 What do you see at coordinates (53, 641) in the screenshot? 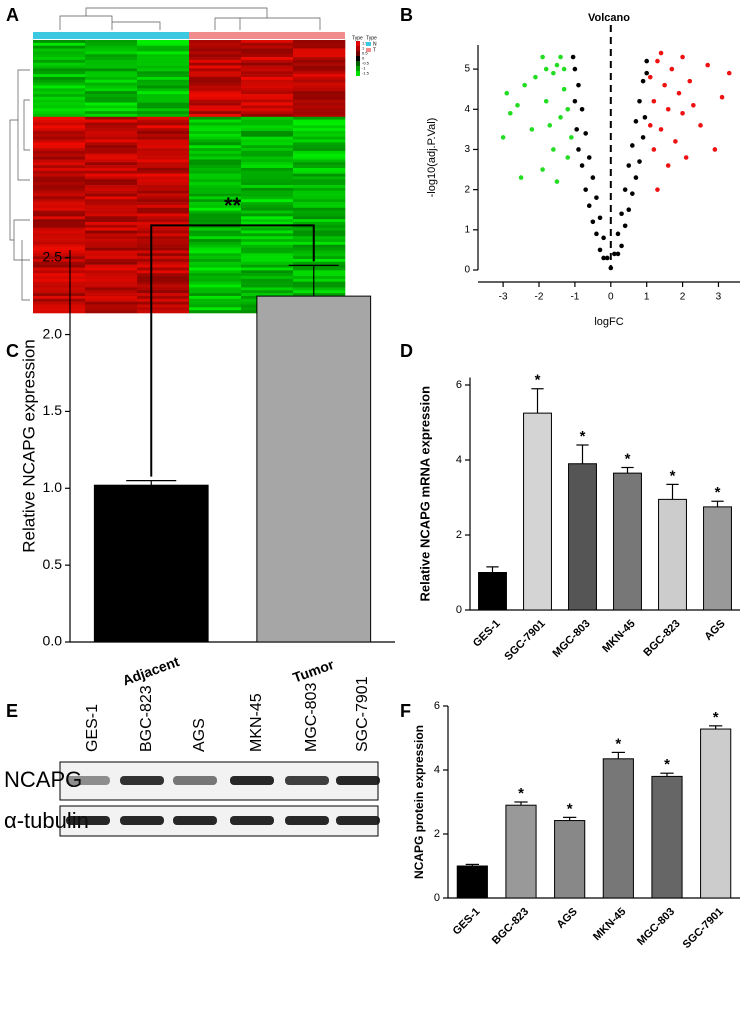
I see `y-tick-label: 0.0` at bounding box center [53, 641].